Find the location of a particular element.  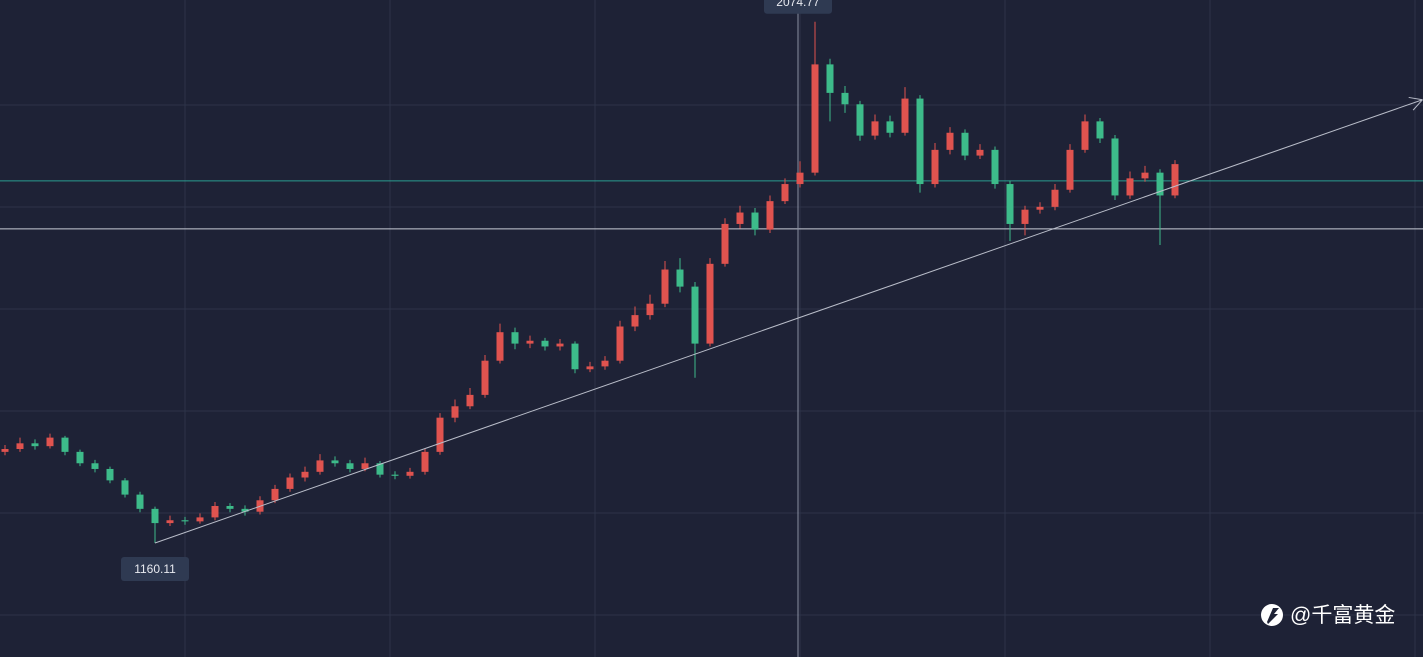

price-label: 1160.11 is located at coordinates (155, 569).